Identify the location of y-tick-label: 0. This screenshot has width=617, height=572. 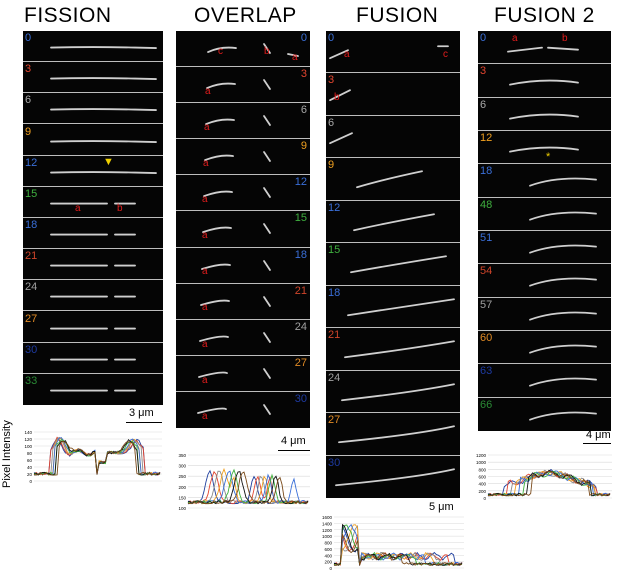
(30, 481).